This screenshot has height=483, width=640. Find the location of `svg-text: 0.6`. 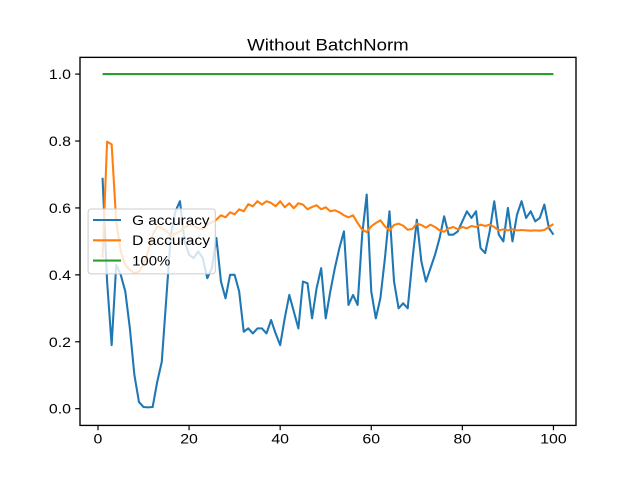

svg-text: 0.6 is located at coordinates (60, 208).